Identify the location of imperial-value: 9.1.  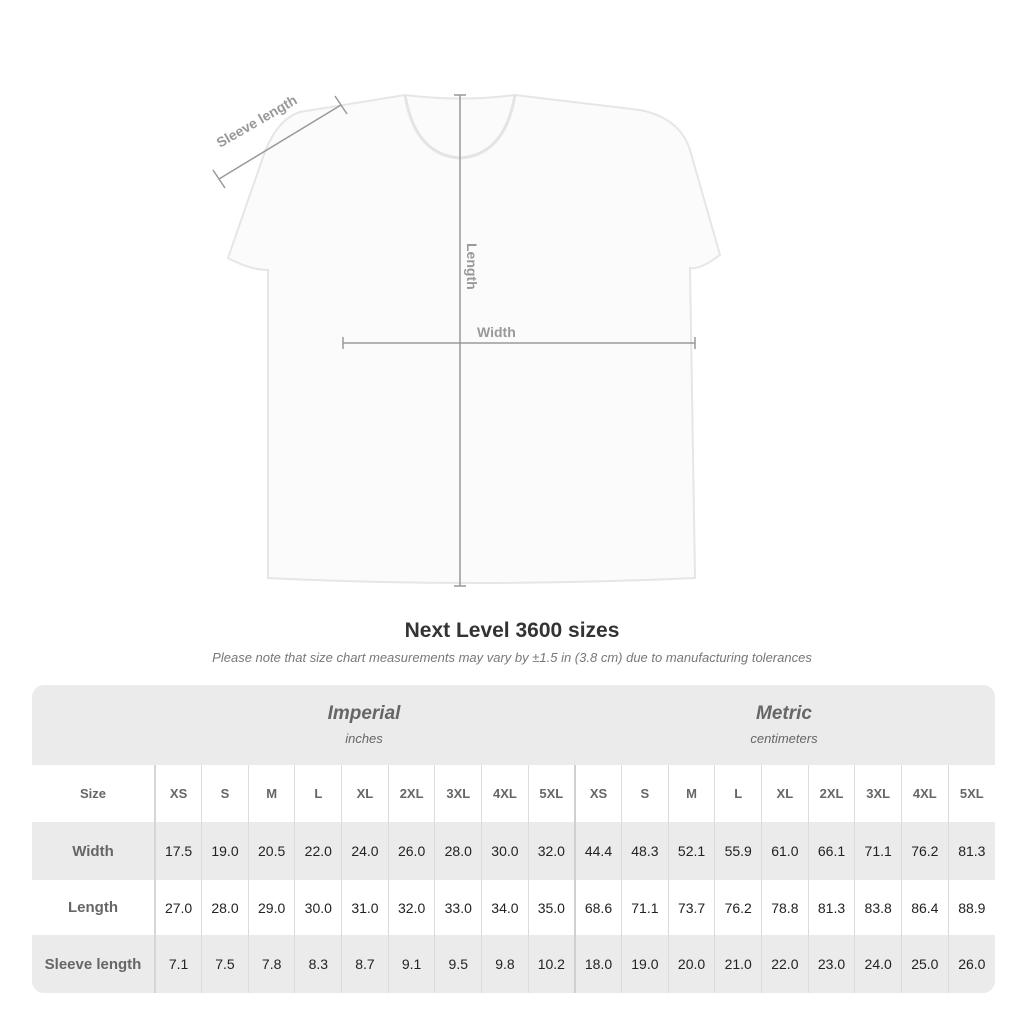
(411, 964).